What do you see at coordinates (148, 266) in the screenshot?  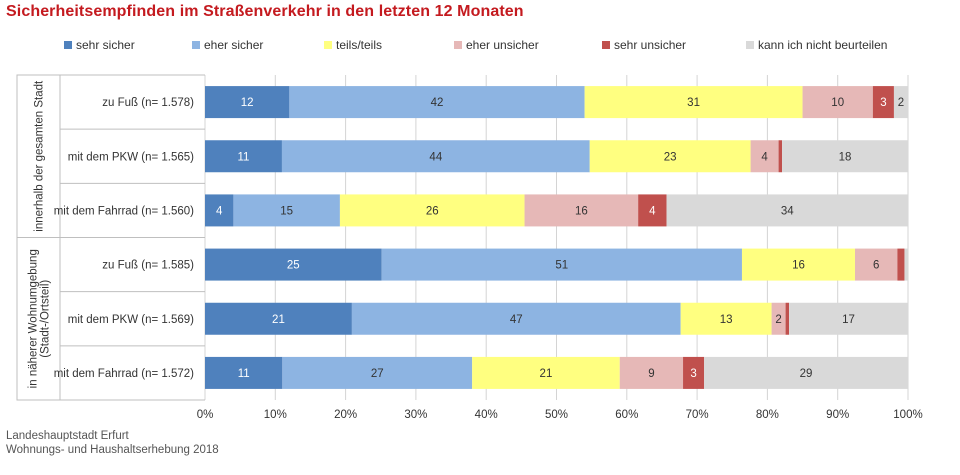 I see `category-label: zu Fuß (n= 1.585)` at bounding box center [148, 266].